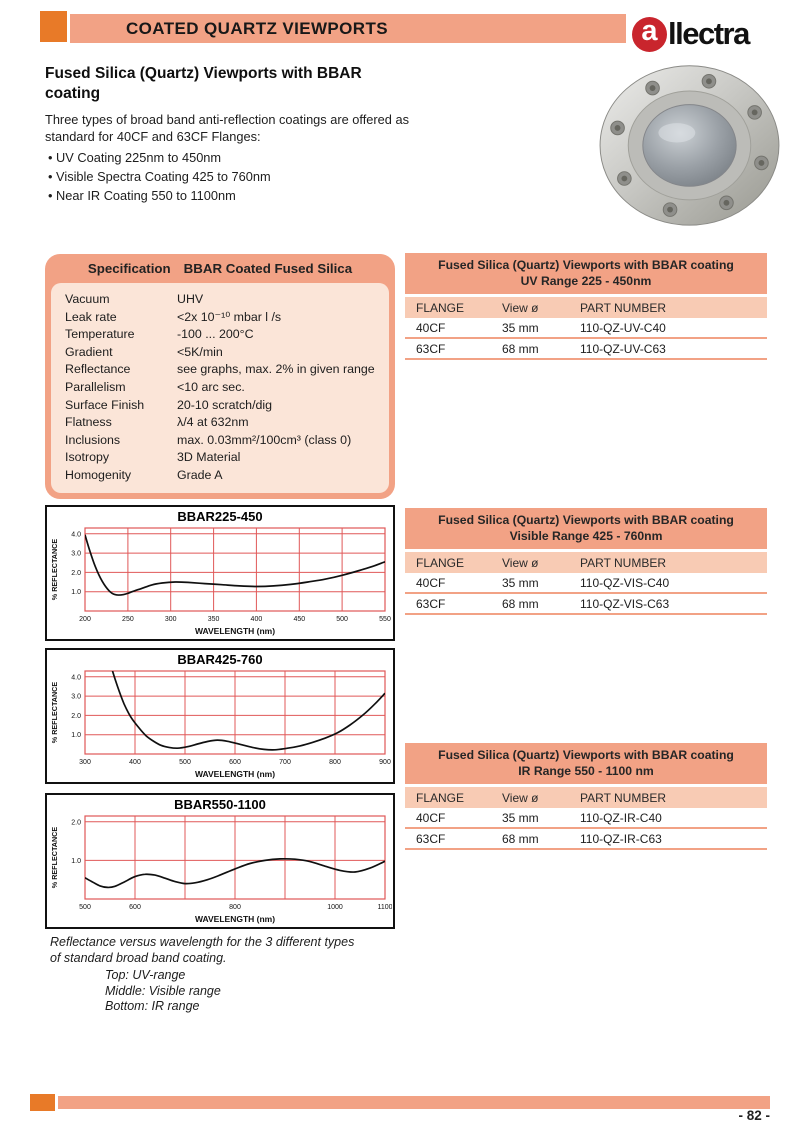 The width and height of the screenshot is (800, 1132). Describe the element at coordinates (222, 406) in the screenshot. I see `spec-row: Surface Finish 20-10 scratch/dig` at that location.